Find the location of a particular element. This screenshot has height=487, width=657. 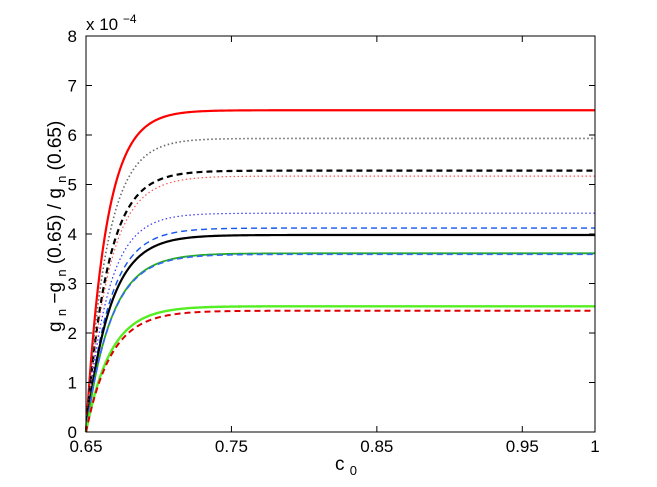

x-tick-label-2: 0.75 is located at coordinates (231, 446).